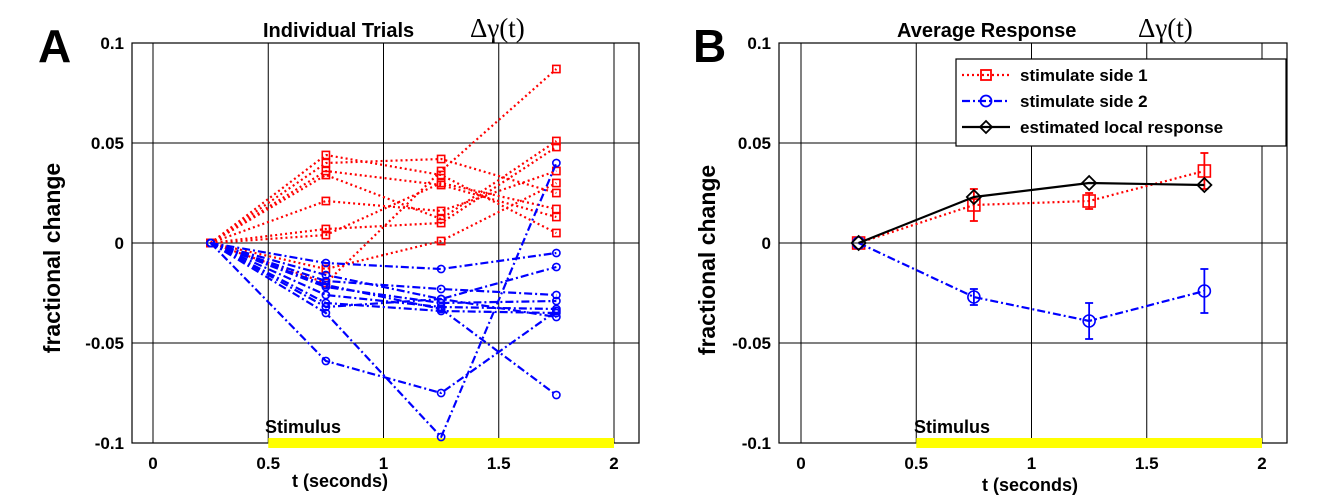  Describe the element at coordinates (1165, 28) in the screenshot. I see `chart-title-math-b: Δγ(t)` at that location.